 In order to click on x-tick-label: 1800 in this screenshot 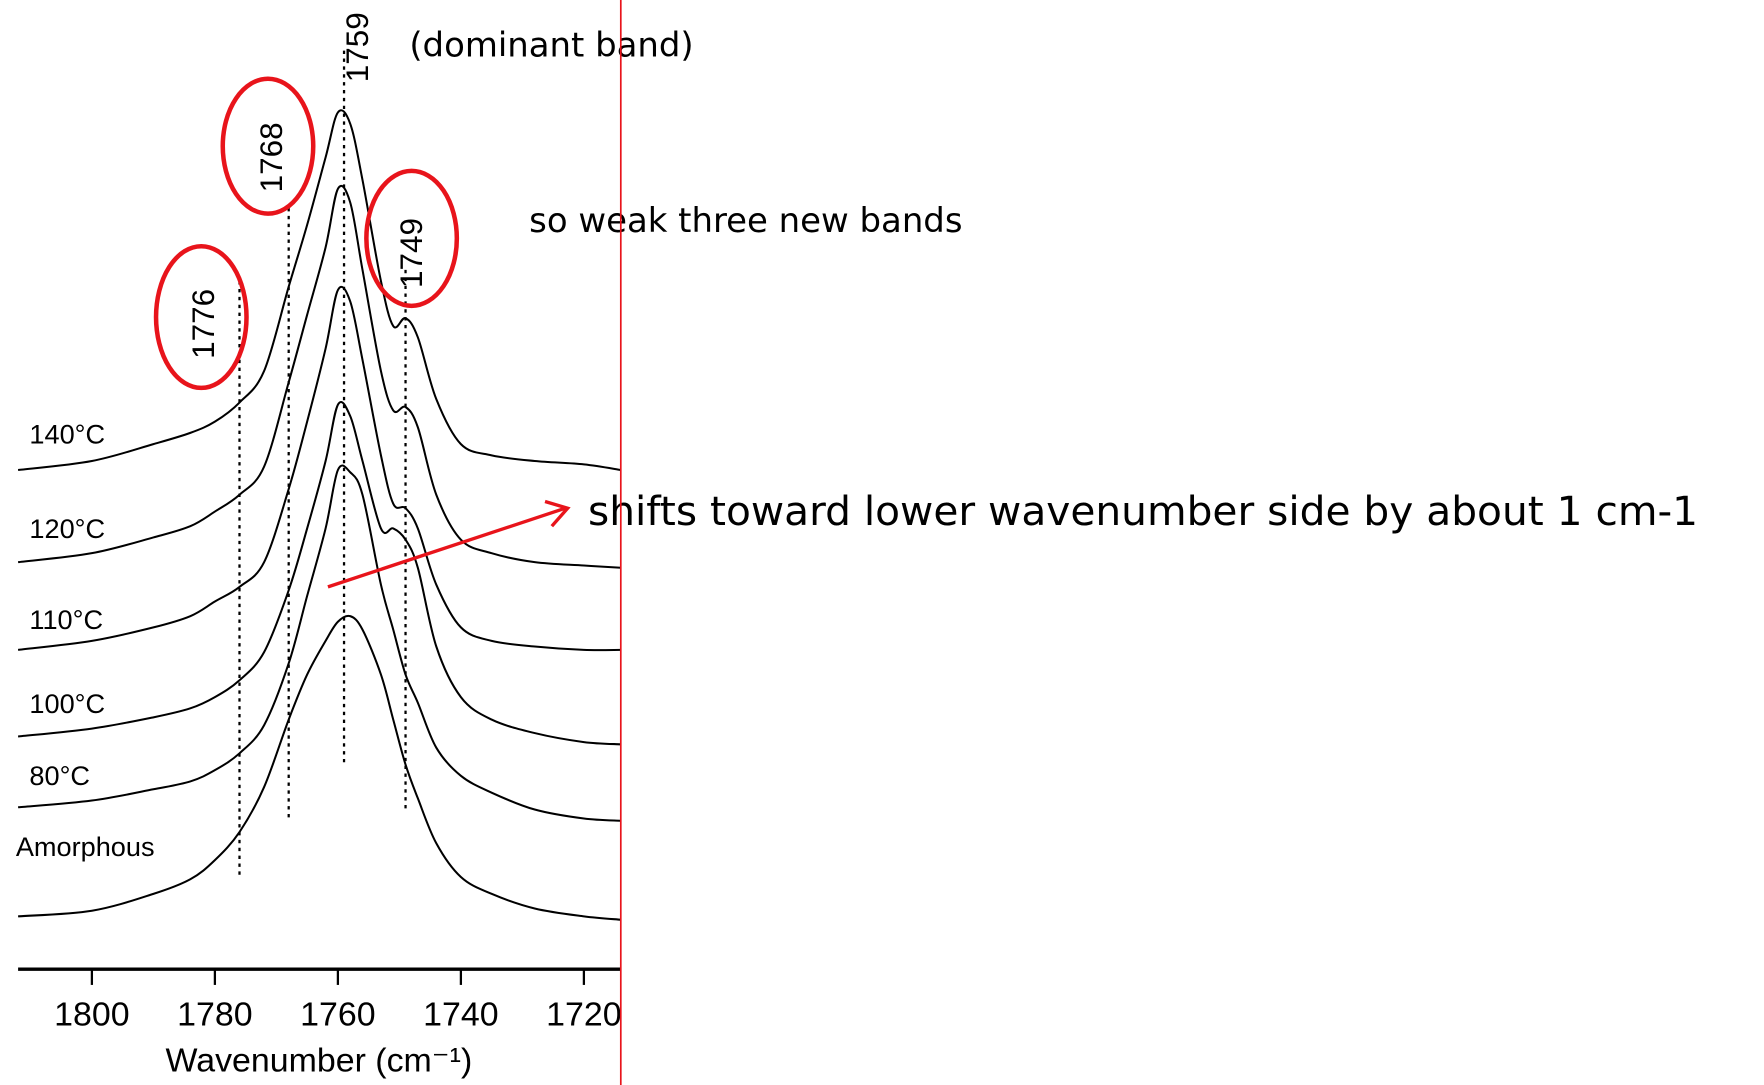, I will do `click(91, 1014)`.